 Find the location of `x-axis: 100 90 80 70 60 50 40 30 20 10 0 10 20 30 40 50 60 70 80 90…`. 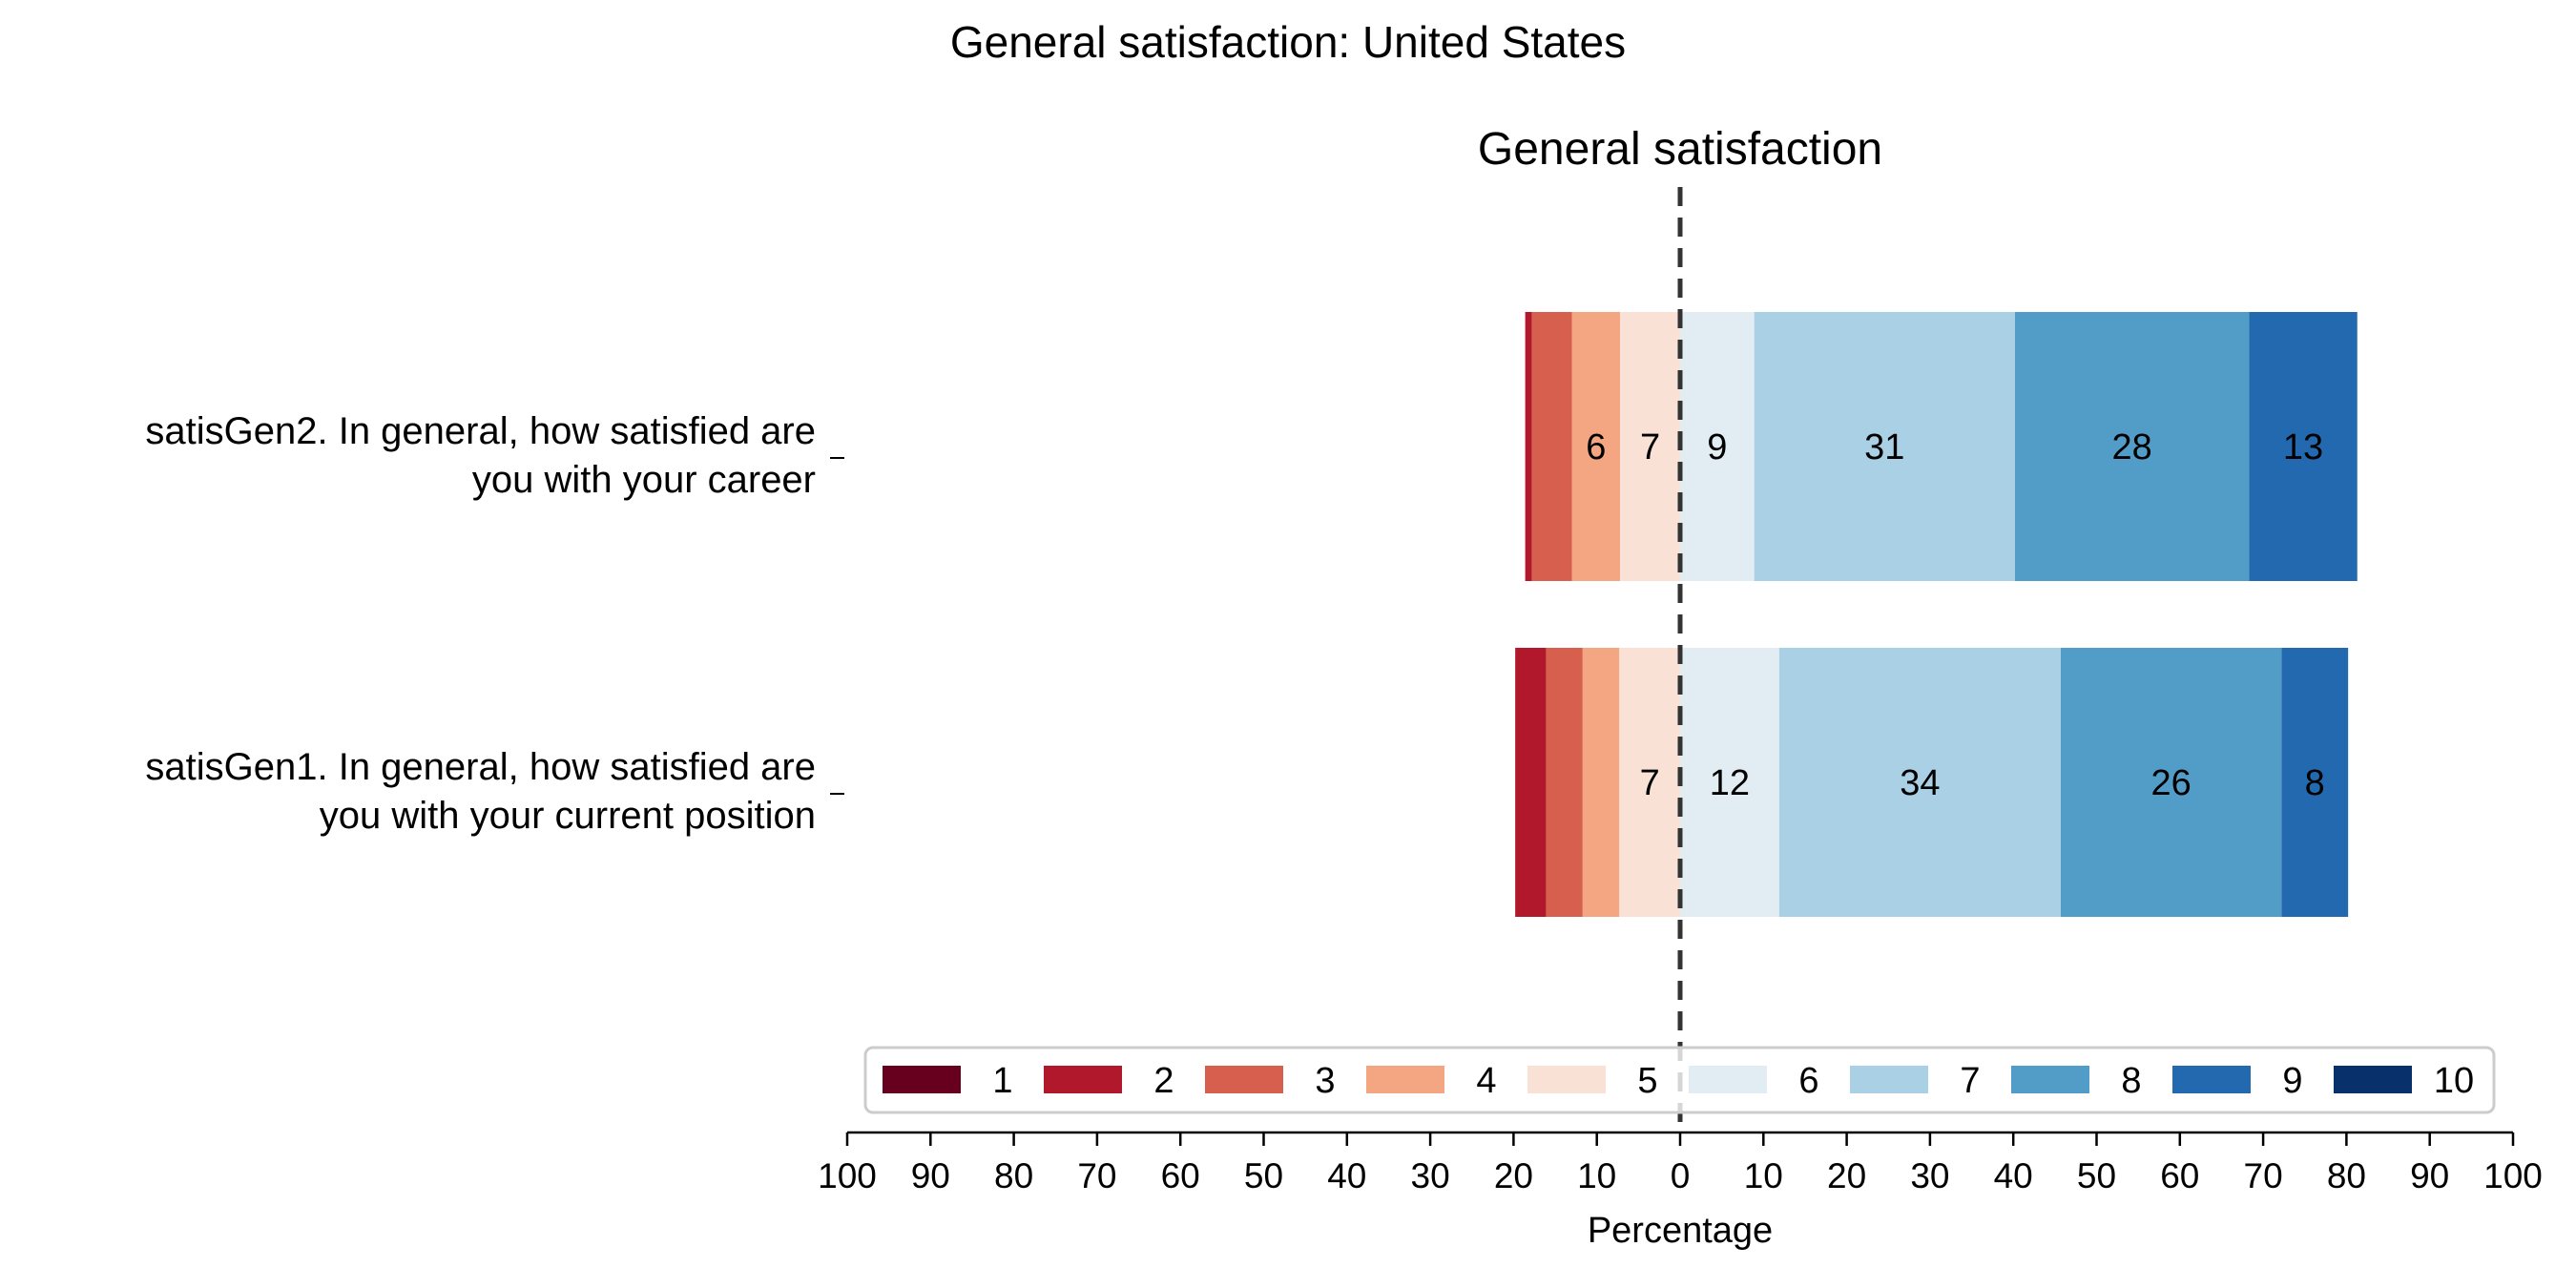

x-axis: 100 90 80 70 60 50 40 30 20 10 0 10 20 30 40 50 60 70 80 90… is located at coordinates (1680, 1163).